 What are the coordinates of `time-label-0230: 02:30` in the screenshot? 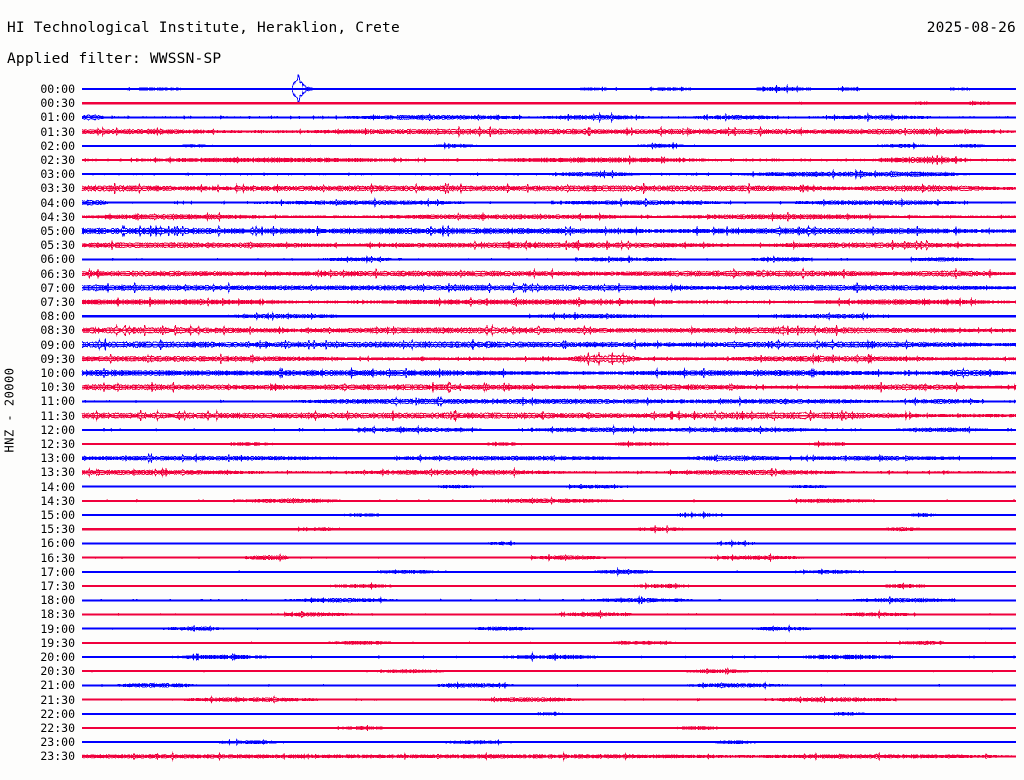 It's located at (57, 160).